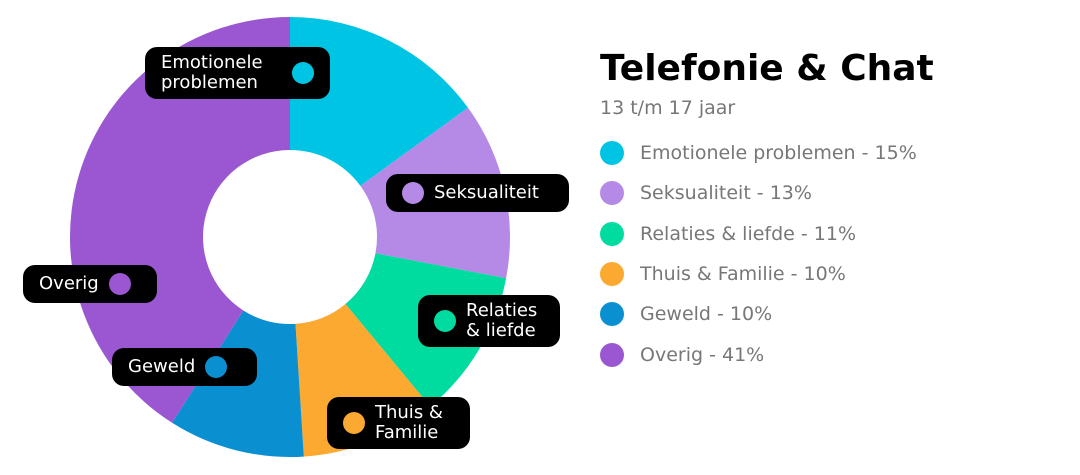 Image resolution: width=1080 pixels, height=475 pixels. I want to click on callout-label: Emotionele problemen, so click(237, 73).